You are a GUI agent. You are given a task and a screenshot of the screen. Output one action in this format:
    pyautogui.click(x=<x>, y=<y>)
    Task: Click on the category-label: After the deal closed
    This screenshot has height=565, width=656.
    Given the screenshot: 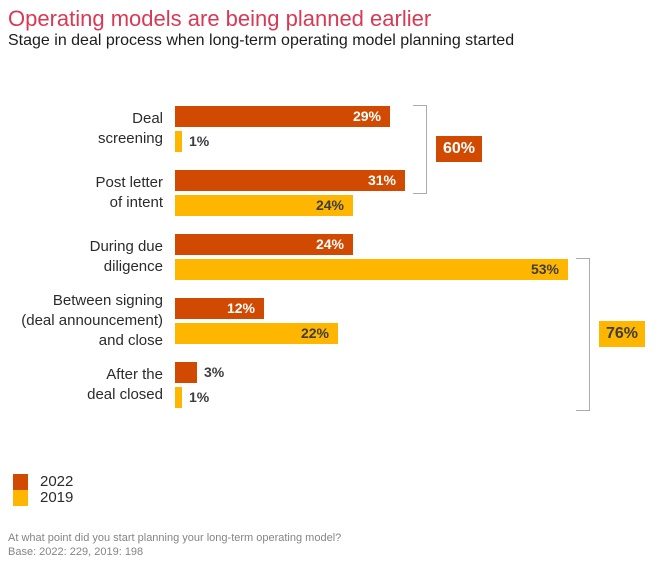 What is the action you would take?
    pyautogui.click(x=81, y=385)
    